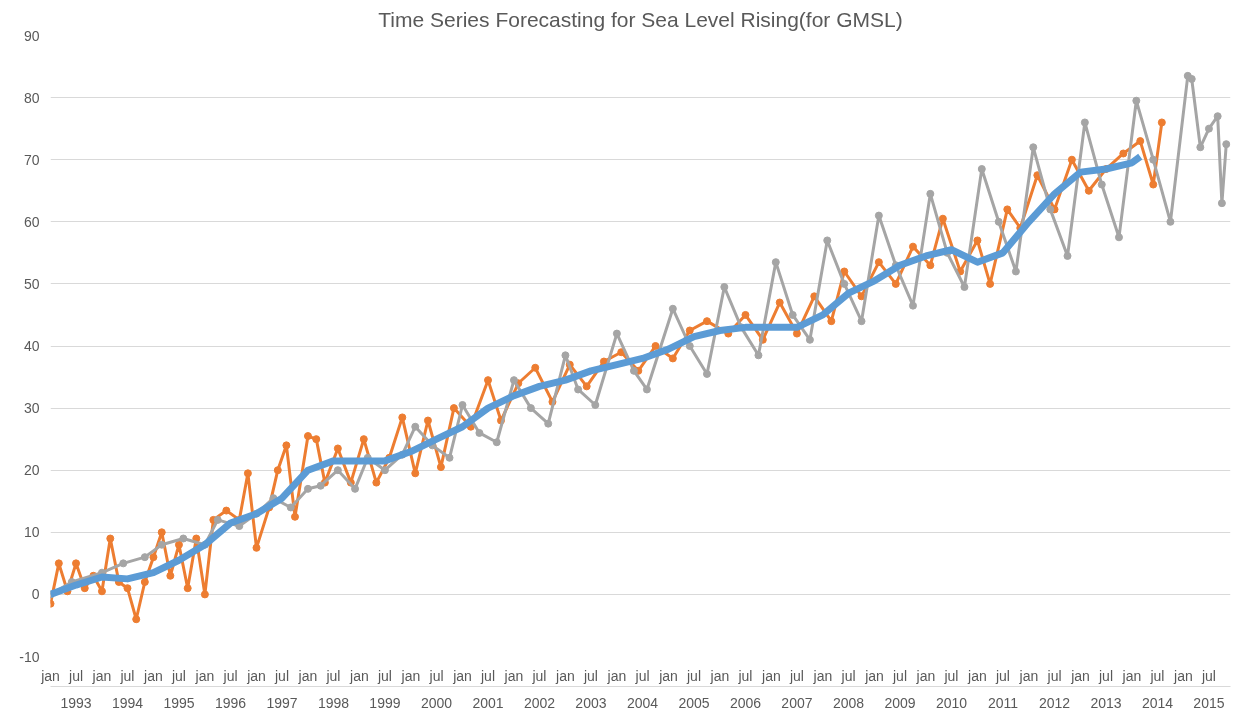  I want to click on x2-tick-label: 2009, so click(900, 702).